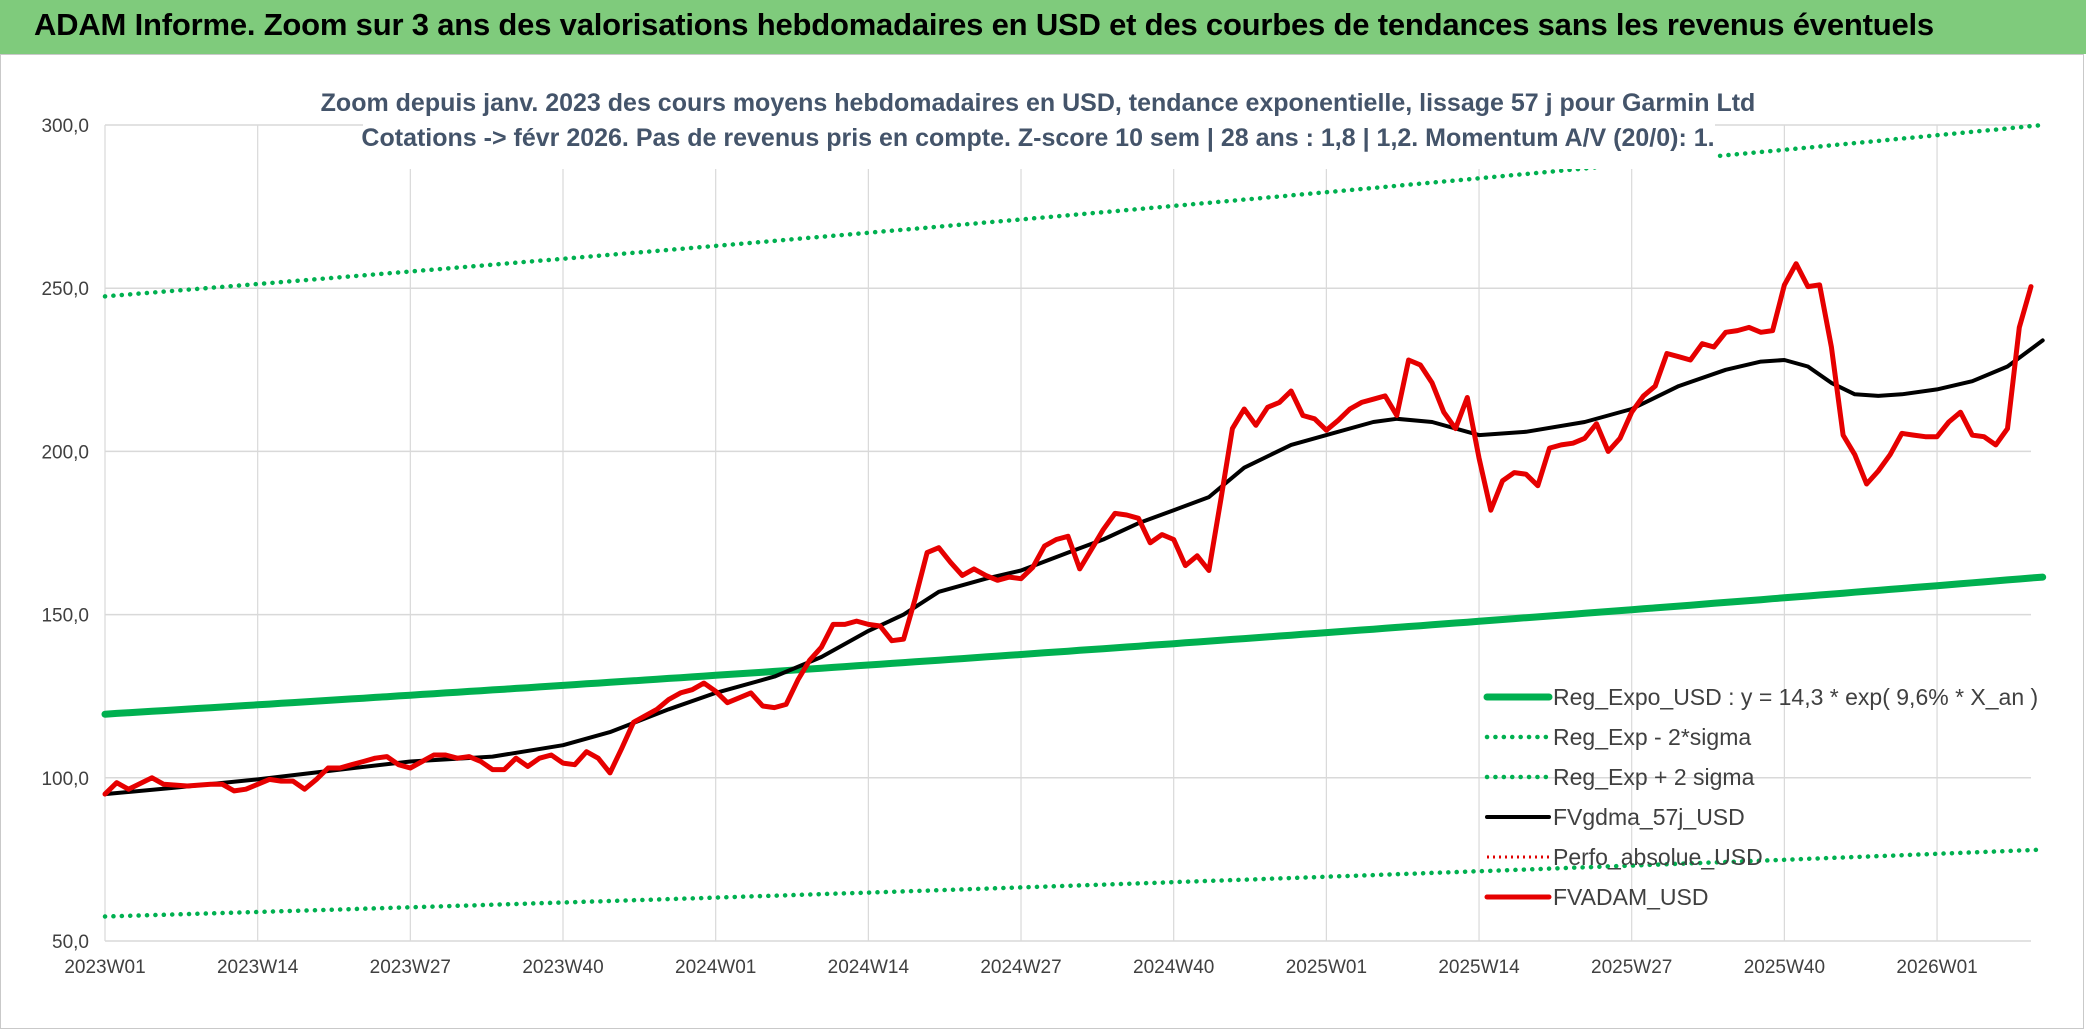  Describe the element at coordinates (1479, 967) in the screenshot. I see `x-tick-label: 2025W14` at that location.